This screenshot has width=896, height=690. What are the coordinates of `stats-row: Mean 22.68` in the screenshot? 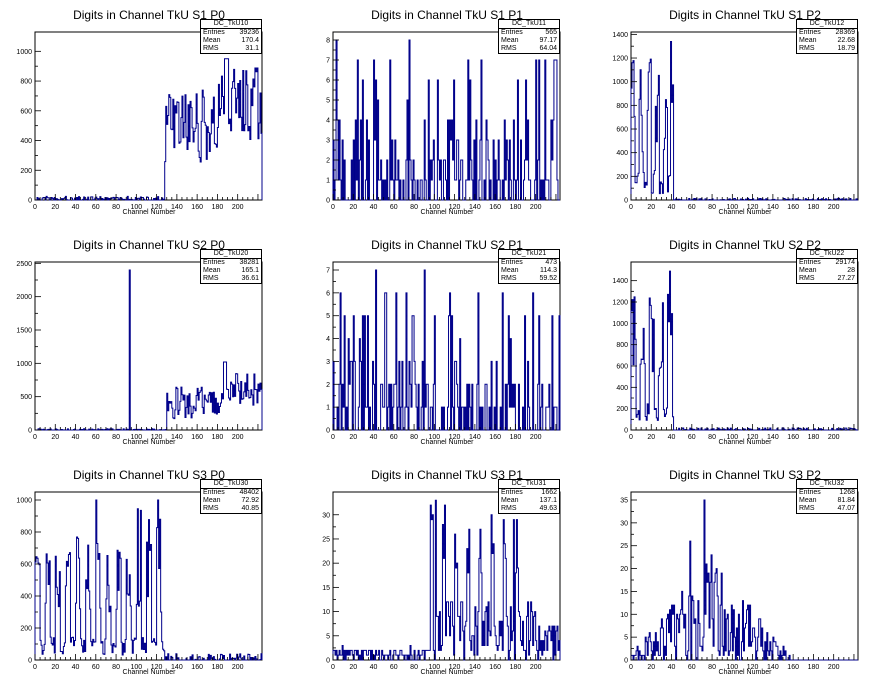 It's located at (827, 41).